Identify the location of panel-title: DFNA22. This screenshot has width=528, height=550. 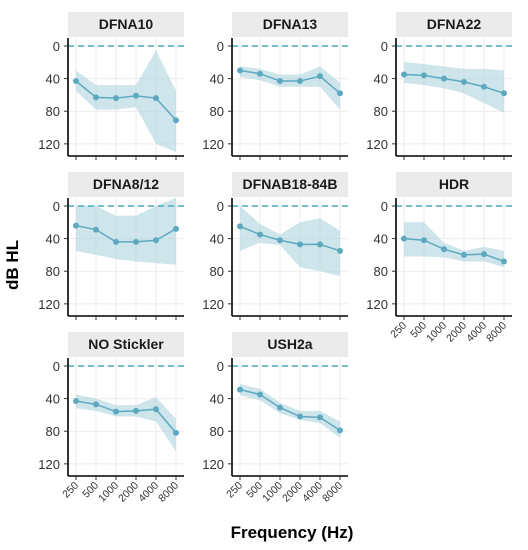
(454, 24).